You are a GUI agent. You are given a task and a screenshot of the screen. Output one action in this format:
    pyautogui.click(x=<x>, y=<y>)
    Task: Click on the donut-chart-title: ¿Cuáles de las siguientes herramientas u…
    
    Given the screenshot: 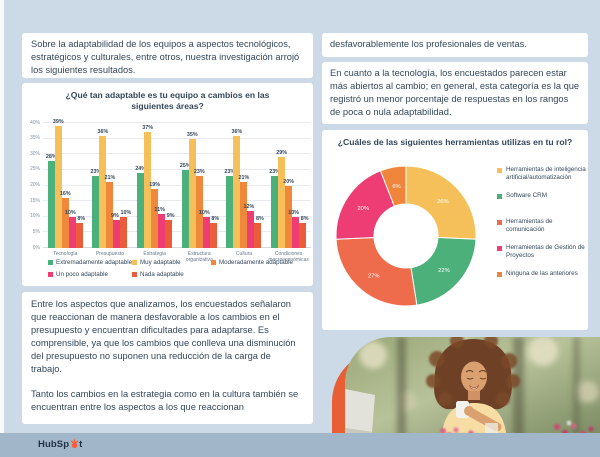 What is the action you would take?
    pyautogui.click(x=455, y=142)
    